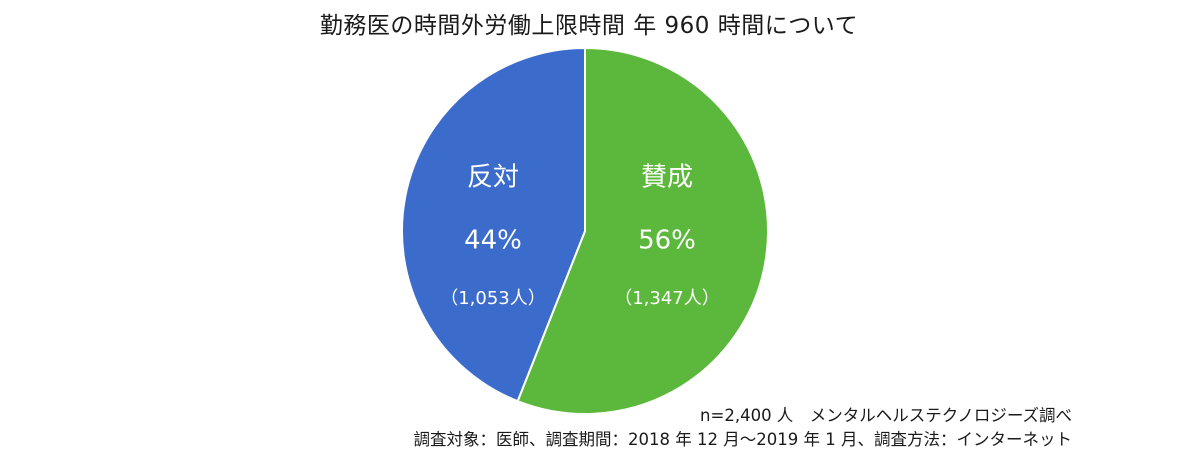 This screenshot has height=464, width=1178. Describe the element at coordinates (667, 178) in the screenshot. I see `slice-name-label-0: 賛成` at that location.